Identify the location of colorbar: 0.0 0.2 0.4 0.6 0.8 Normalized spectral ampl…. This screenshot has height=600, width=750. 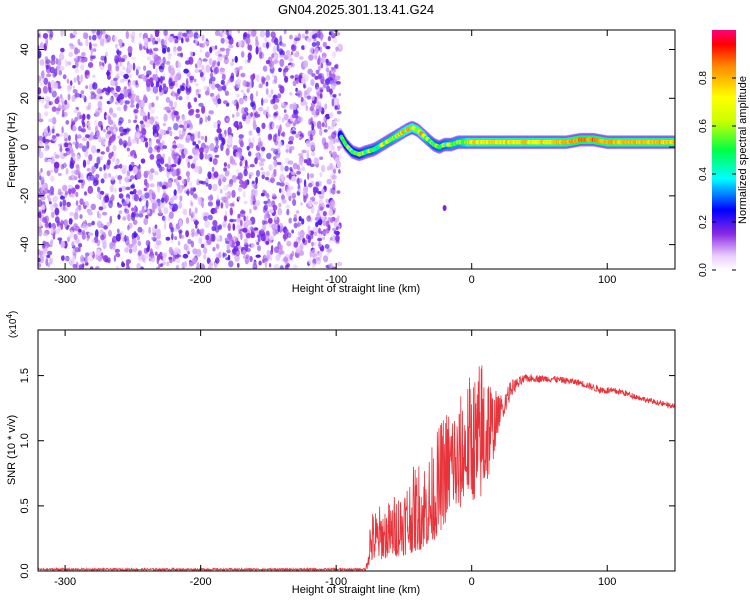
(723, 153).